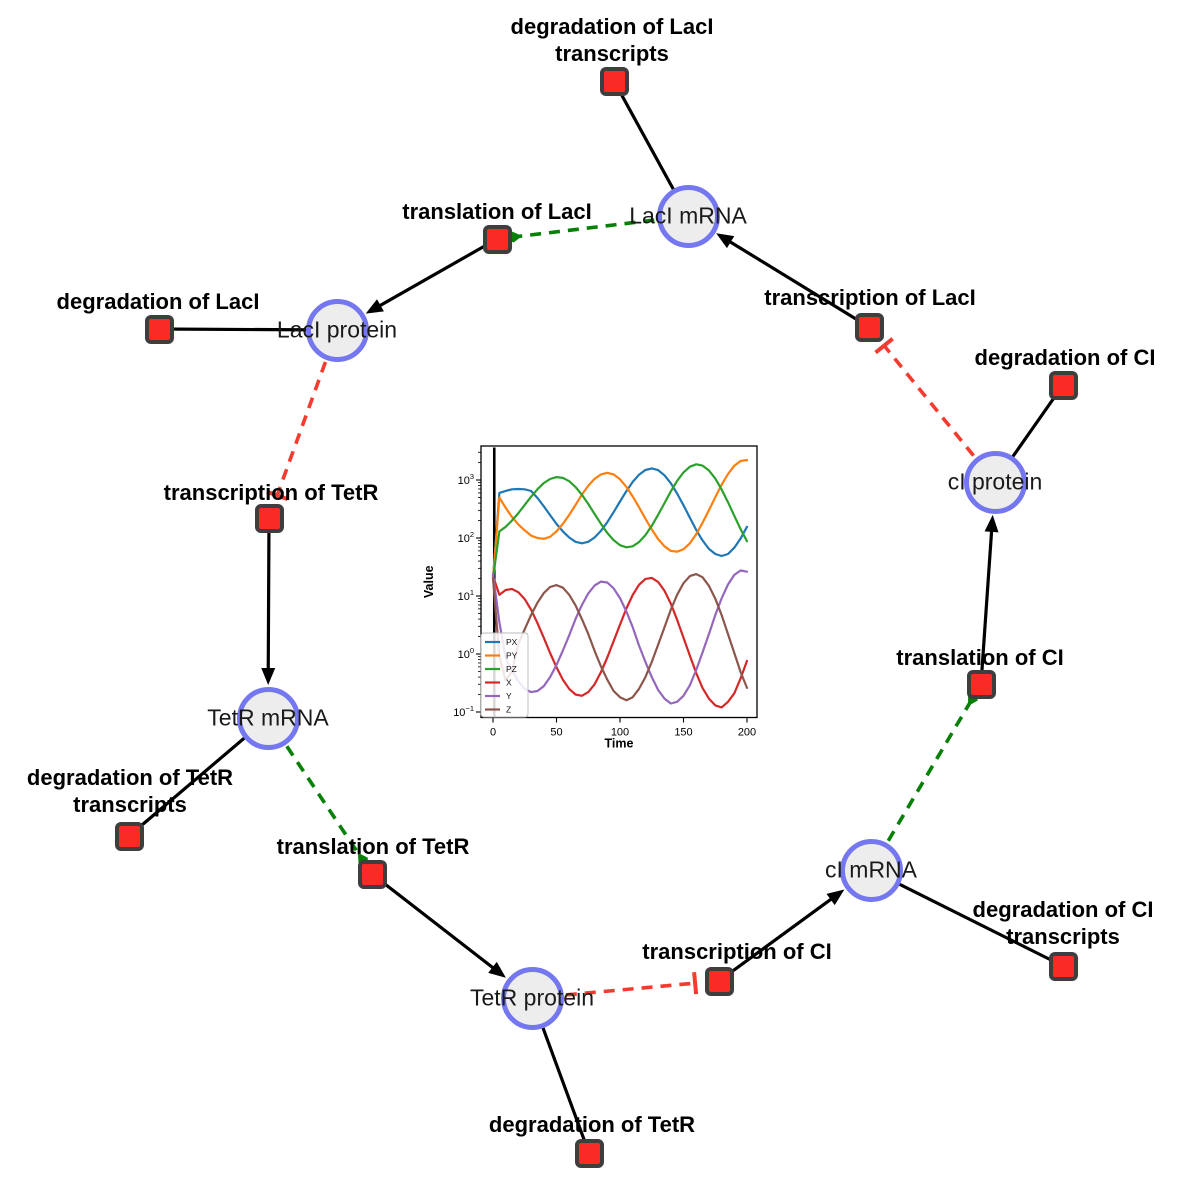  I want to click on reaction-node-transl-laci, so click(497, 239).